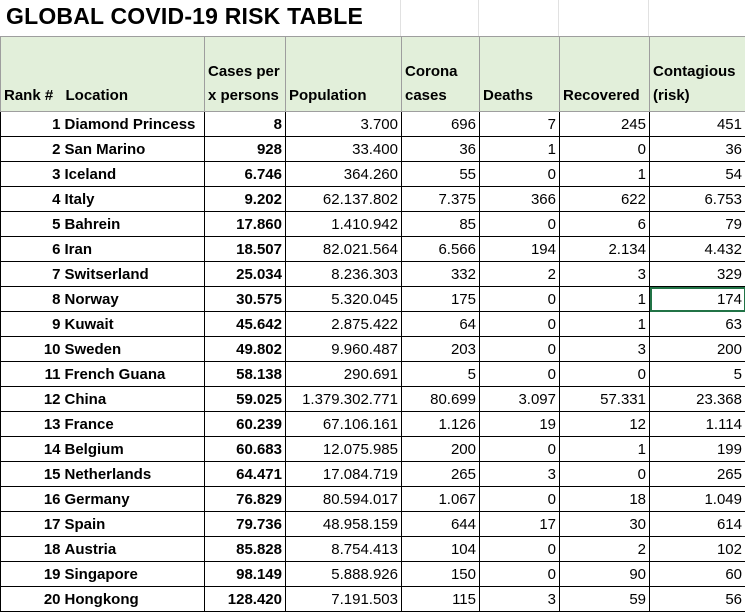 The width and height of the screenshot is (745, 612). What do you see at coordinates (32, 549) in the screenshot?
I see `cell-rank: 18` at bounding box center [32, 549].